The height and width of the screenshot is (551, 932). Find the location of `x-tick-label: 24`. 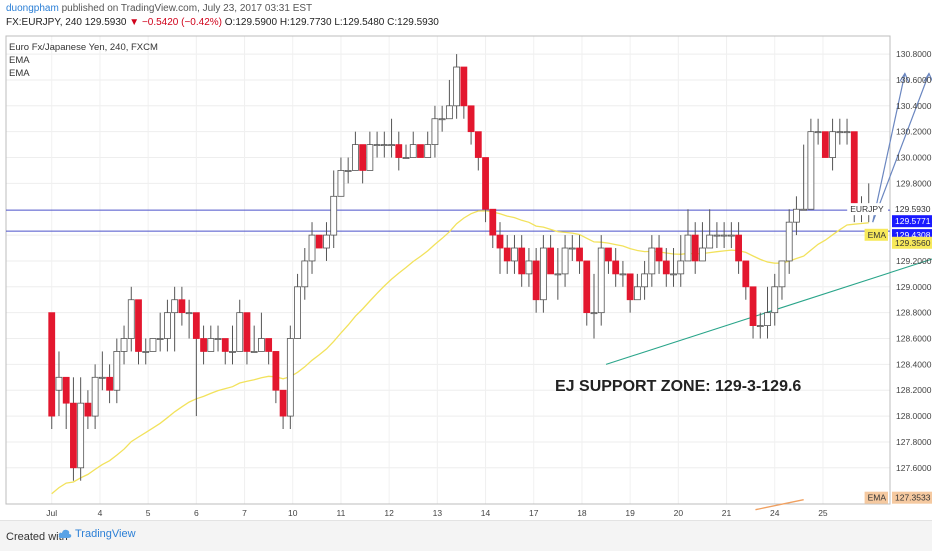

x-tick-label: 24 is located at coordinates (775, 513).